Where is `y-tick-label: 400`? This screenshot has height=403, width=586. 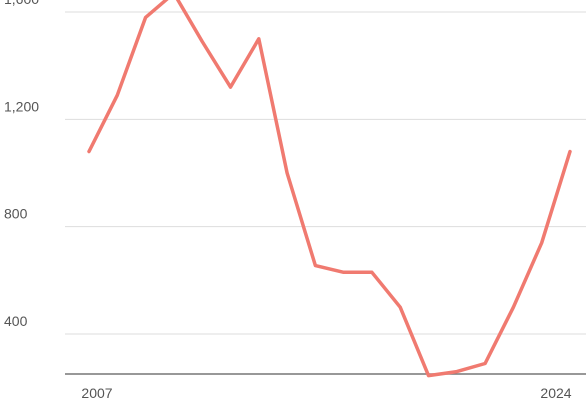 y-tick-label: 400 is located at coordinates (16, 321).